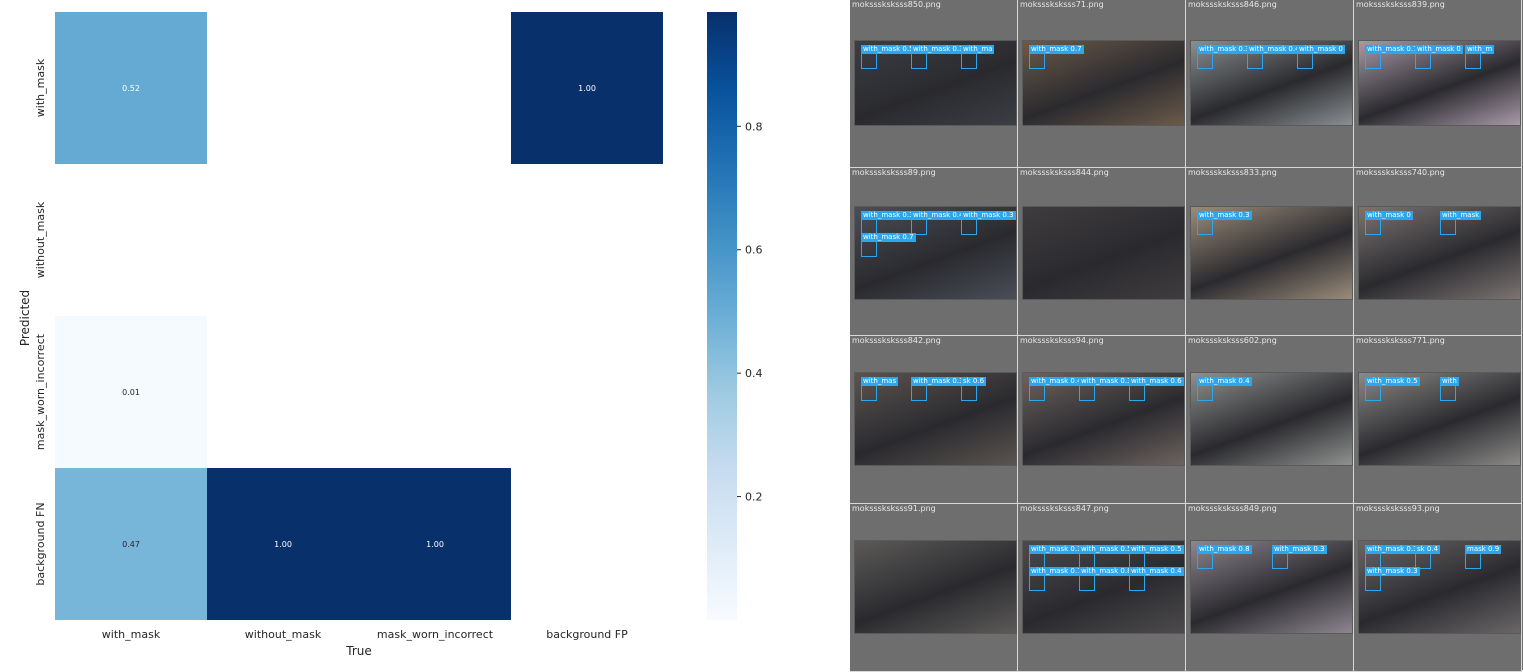 The height and width of the screenshot is (672, 1523). Describe the element at coordinates (754, 497) in the screenshot. I see `colorbar-tick-label: 0.2` at that location.